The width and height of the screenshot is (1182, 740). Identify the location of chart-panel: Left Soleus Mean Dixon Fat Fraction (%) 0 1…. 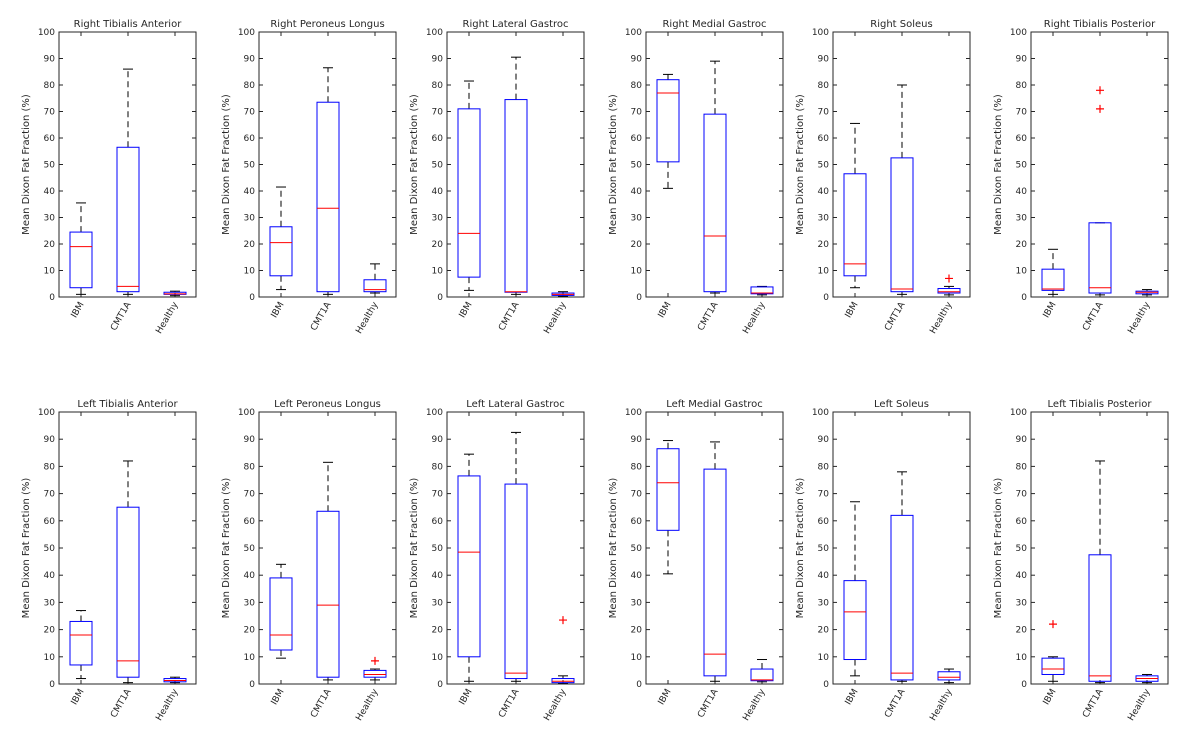
(883, 561).